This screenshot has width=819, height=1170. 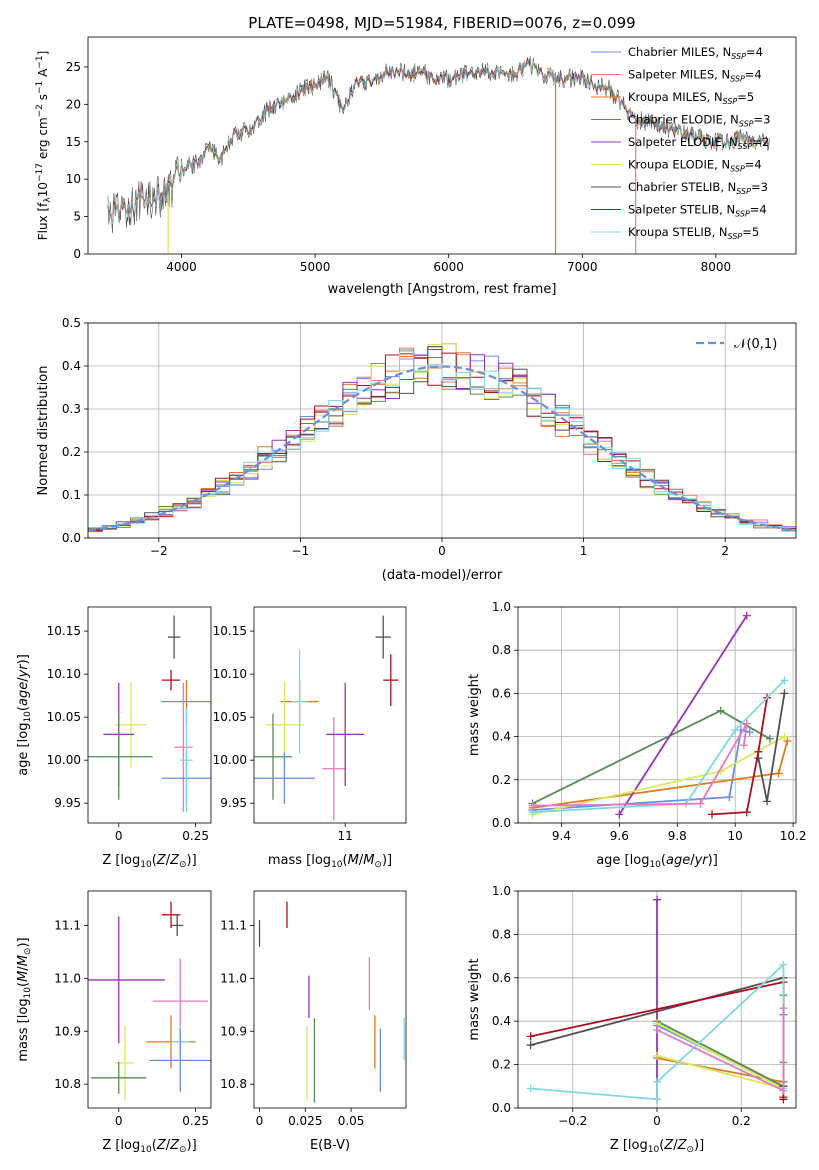 What do you see at coordinates (695, 166) in the screenshot?
I see `legend-entry: Kroupa ELODIE, NSSP=4` at bounding box center [695, 166].